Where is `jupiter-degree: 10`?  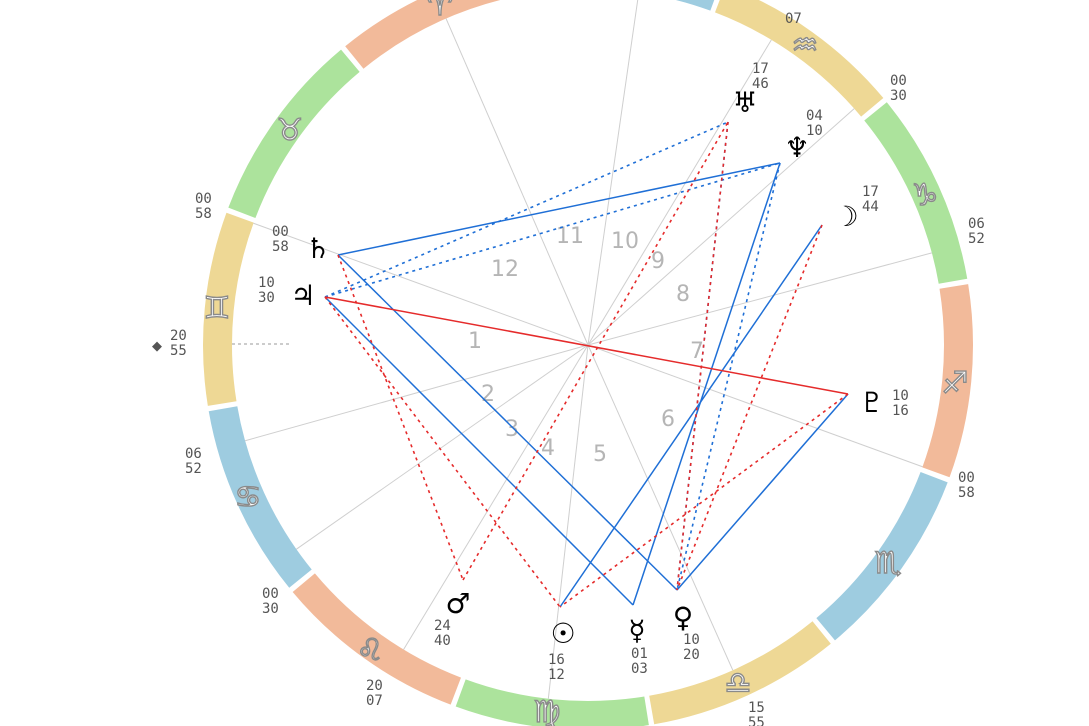
jupiter-degree: 10 is located at coordinates (266, 283).